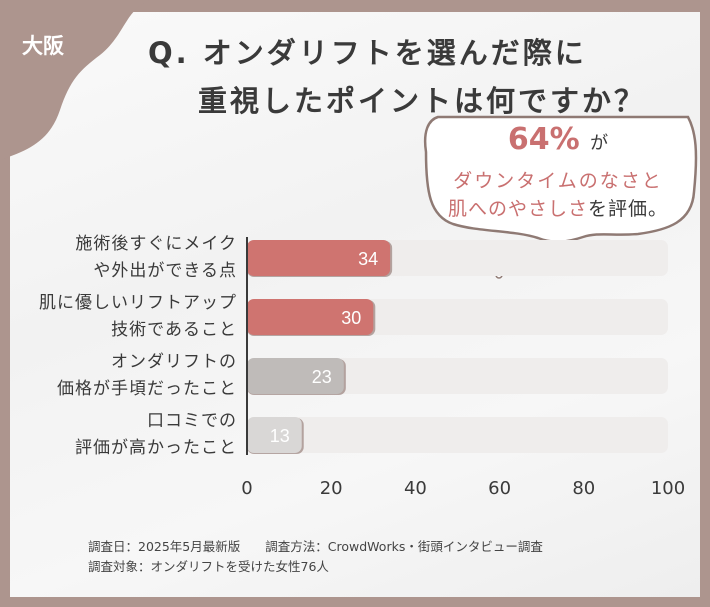 This screenshot has height=607, width=710. I want to click on page-title-line1: Q. オンダリフトを選んだ際に, so click(367, 53).